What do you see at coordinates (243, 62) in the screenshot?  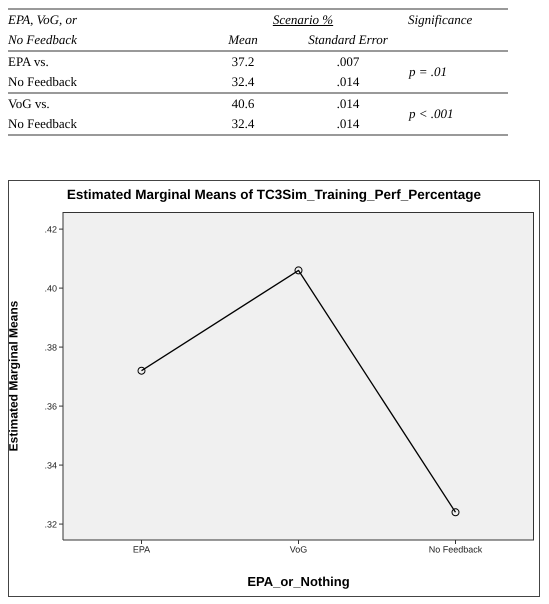 I see `text: 37.2` at bounding box center [243, 62].